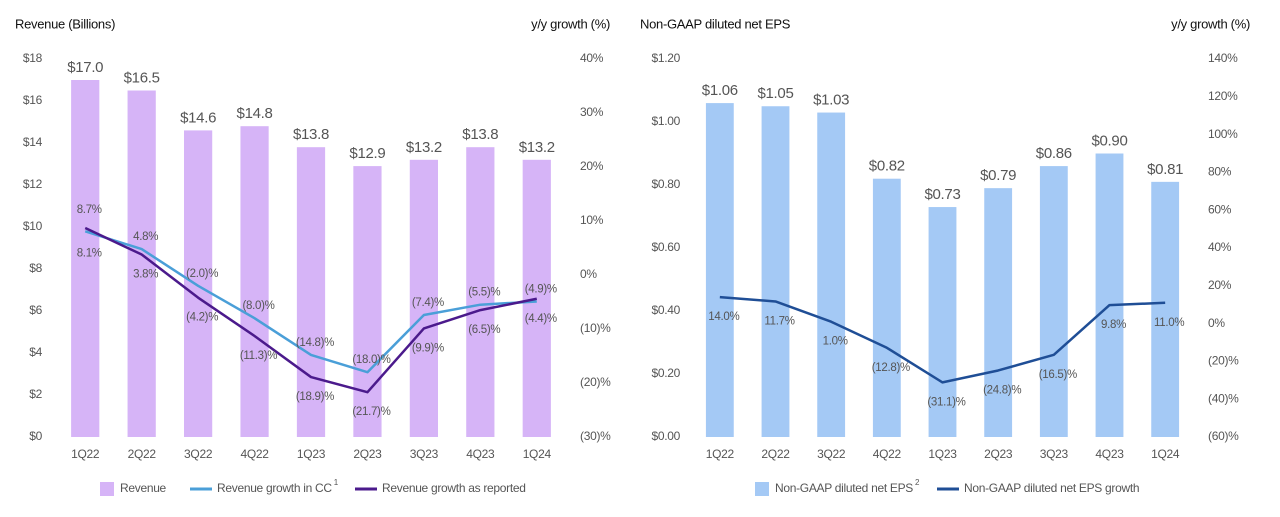 This screenshot has height=517, width=1280. I want to click on data-label: 11.0%, so click(1169, 323).